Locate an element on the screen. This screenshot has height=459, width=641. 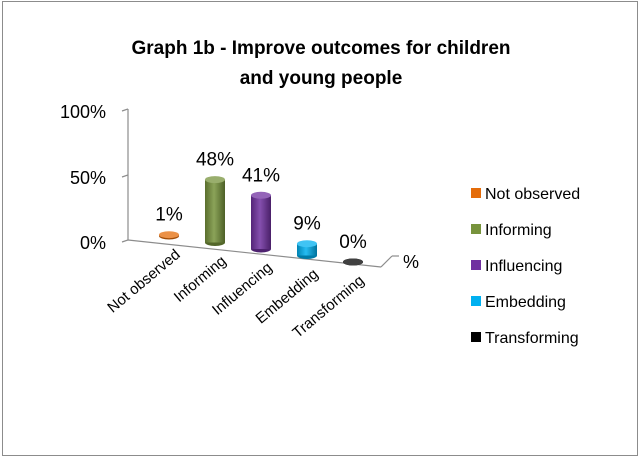
bar-not-observed is located at coordinates (169, 235).